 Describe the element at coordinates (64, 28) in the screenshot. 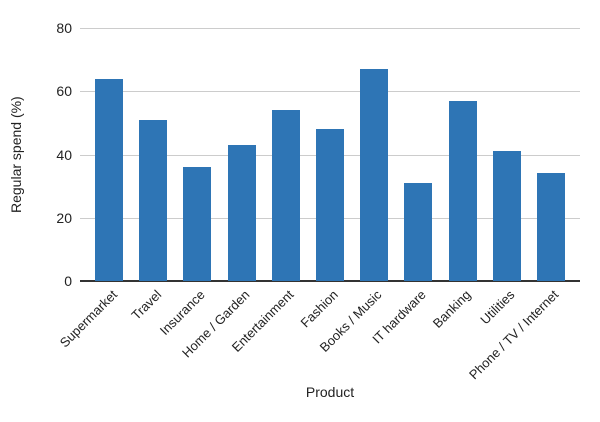

I see `y-tick-label-80: 80` at that location.